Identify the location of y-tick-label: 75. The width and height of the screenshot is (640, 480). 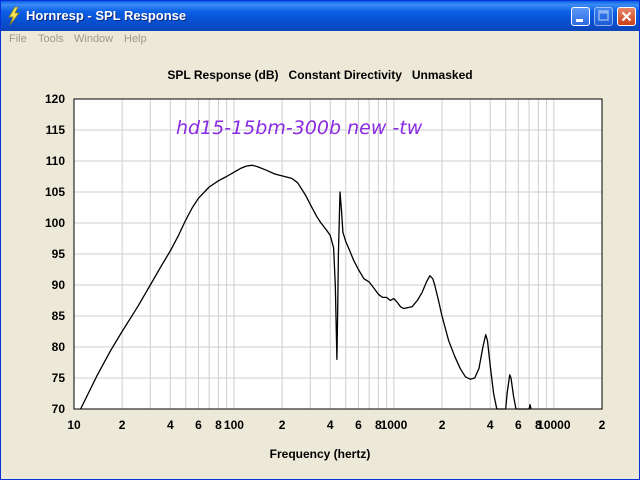
(59, 378).